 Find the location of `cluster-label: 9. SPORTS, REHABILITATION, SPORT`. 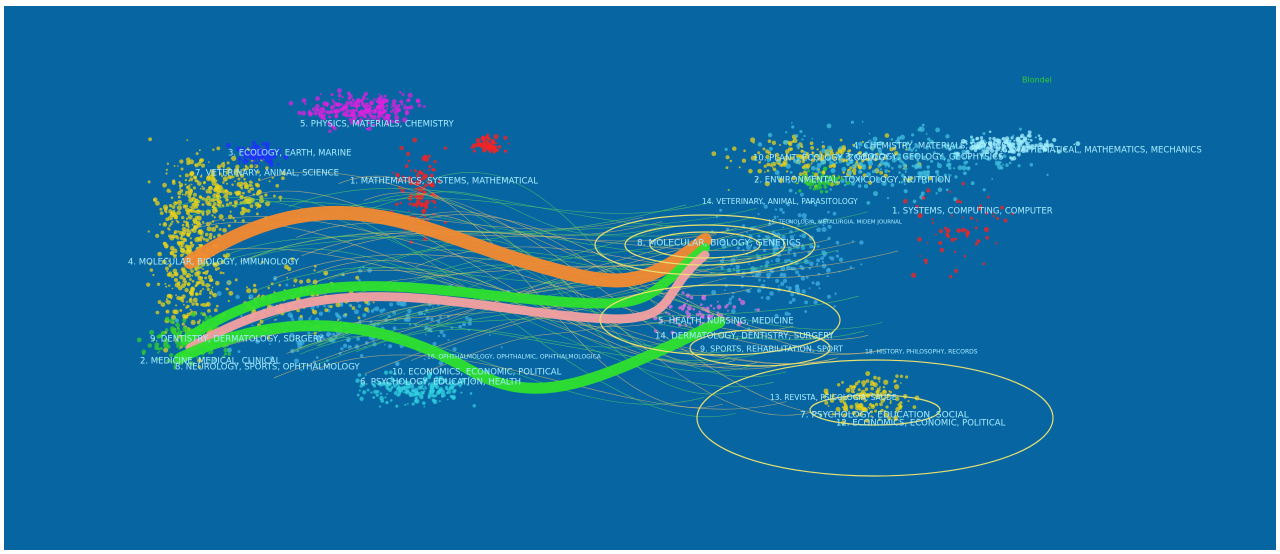

cluster-label: 9. SPORTS, REHABILITATION, SPORT is located at coordinates (771, 349).